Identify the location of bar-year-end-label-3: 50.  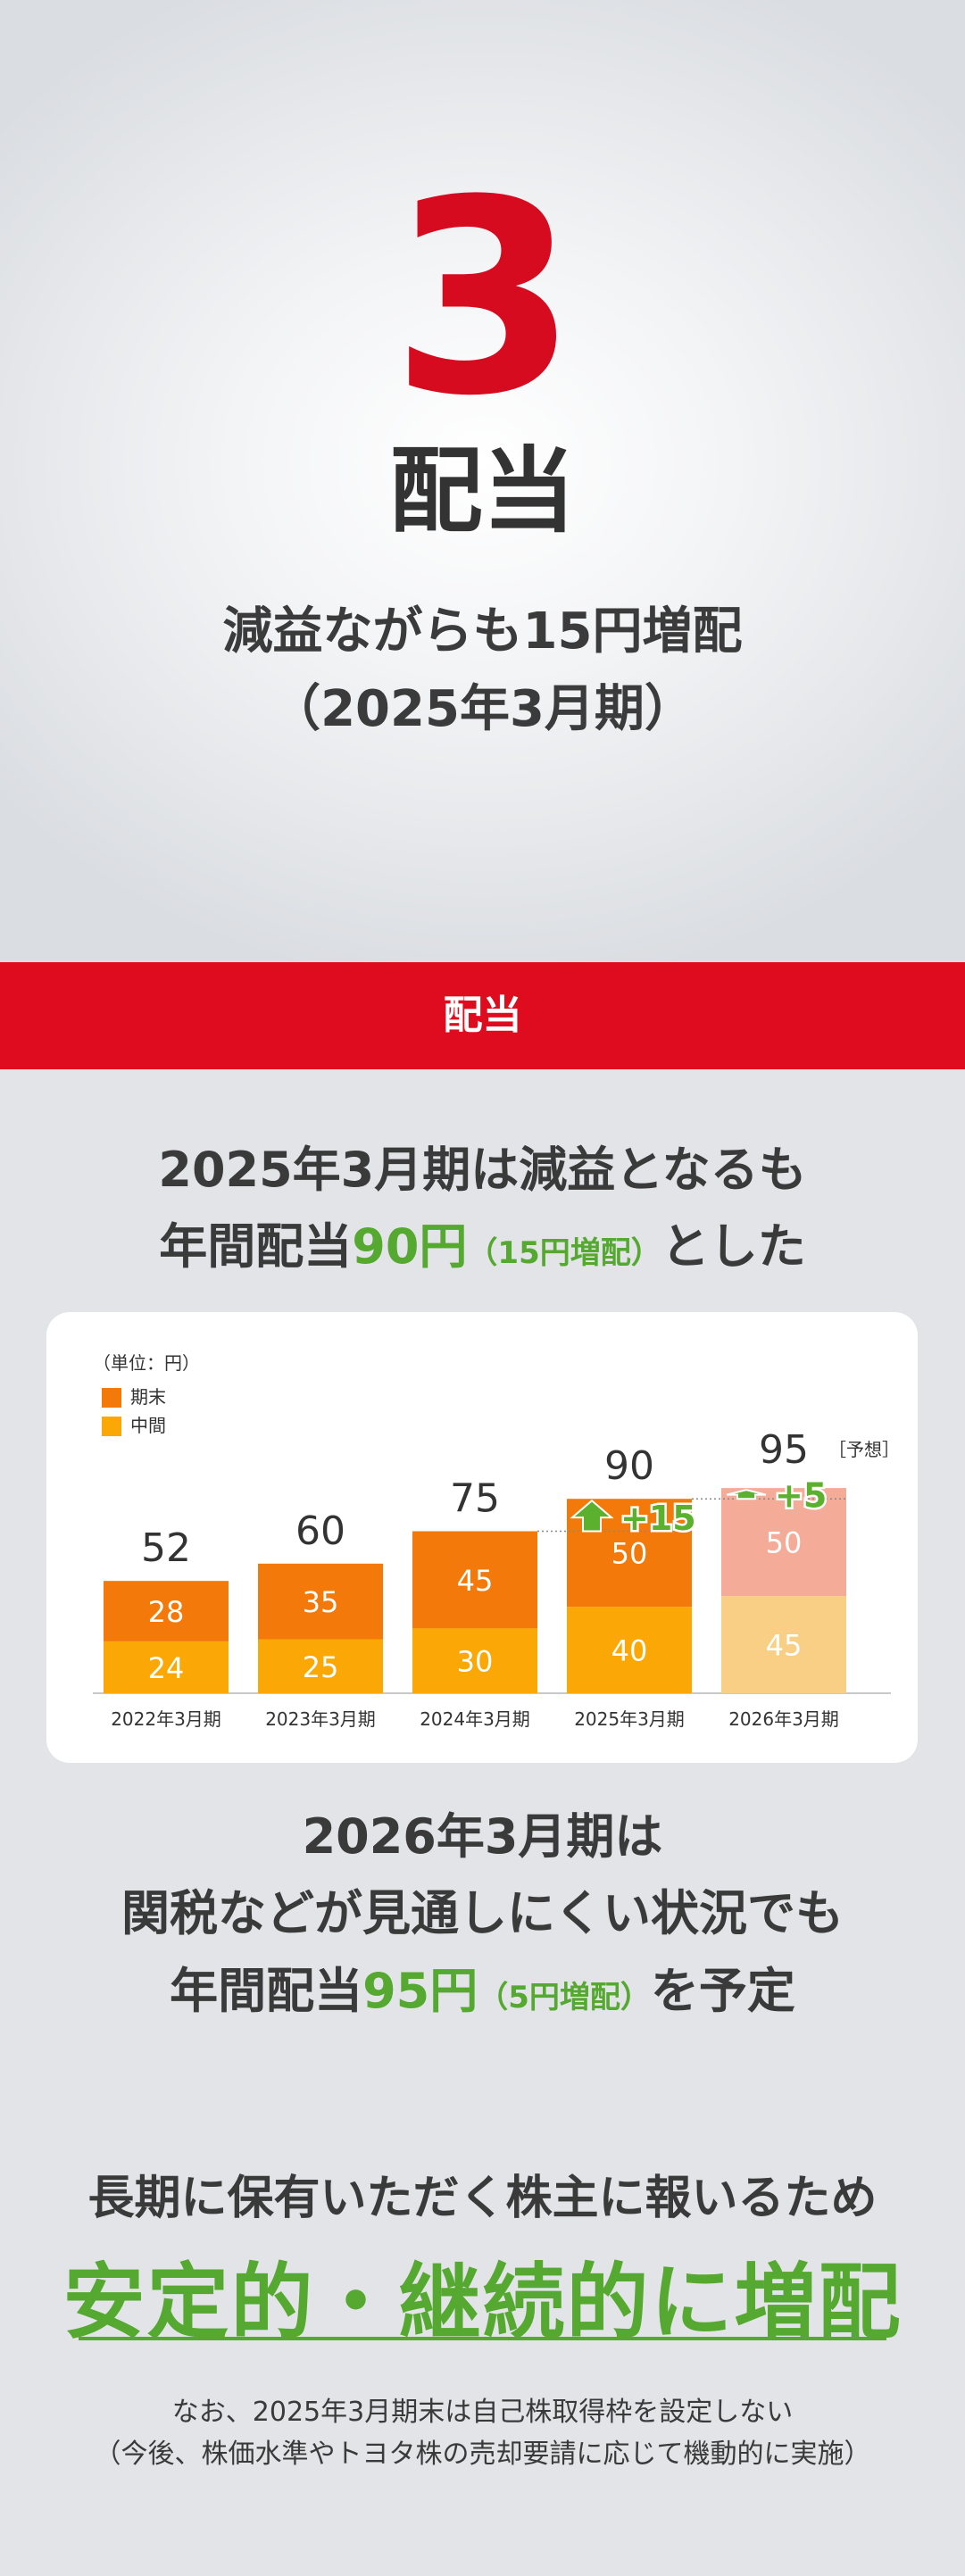
(630, 1554).